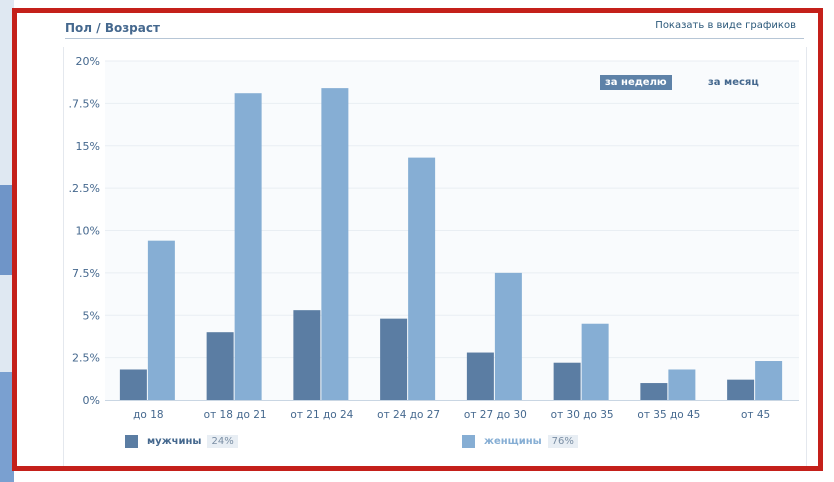 The height and width of the screenshot is (482, 834). What do you see at coordinates (562, 441) in the screenshot?
I see `legend-percent-women: 76%` at bounding box center [562, 441].